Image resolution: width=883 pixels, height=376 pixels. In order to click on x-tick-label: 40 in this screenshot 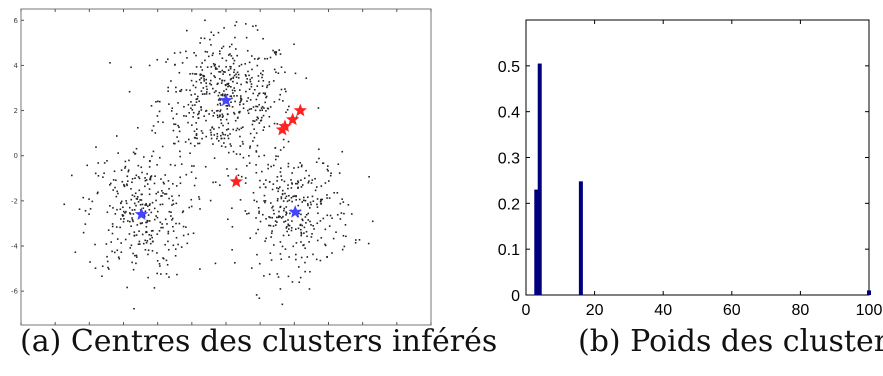, I will do `click(663, 310)`.